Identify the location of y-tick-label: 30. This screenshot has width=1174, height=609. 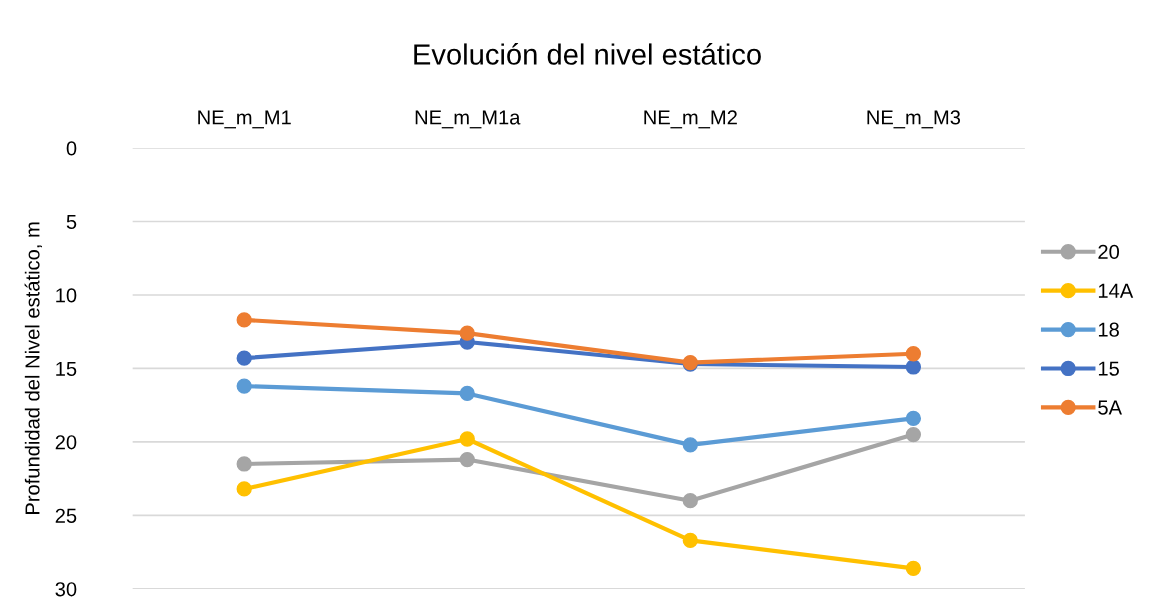
(66, 589).